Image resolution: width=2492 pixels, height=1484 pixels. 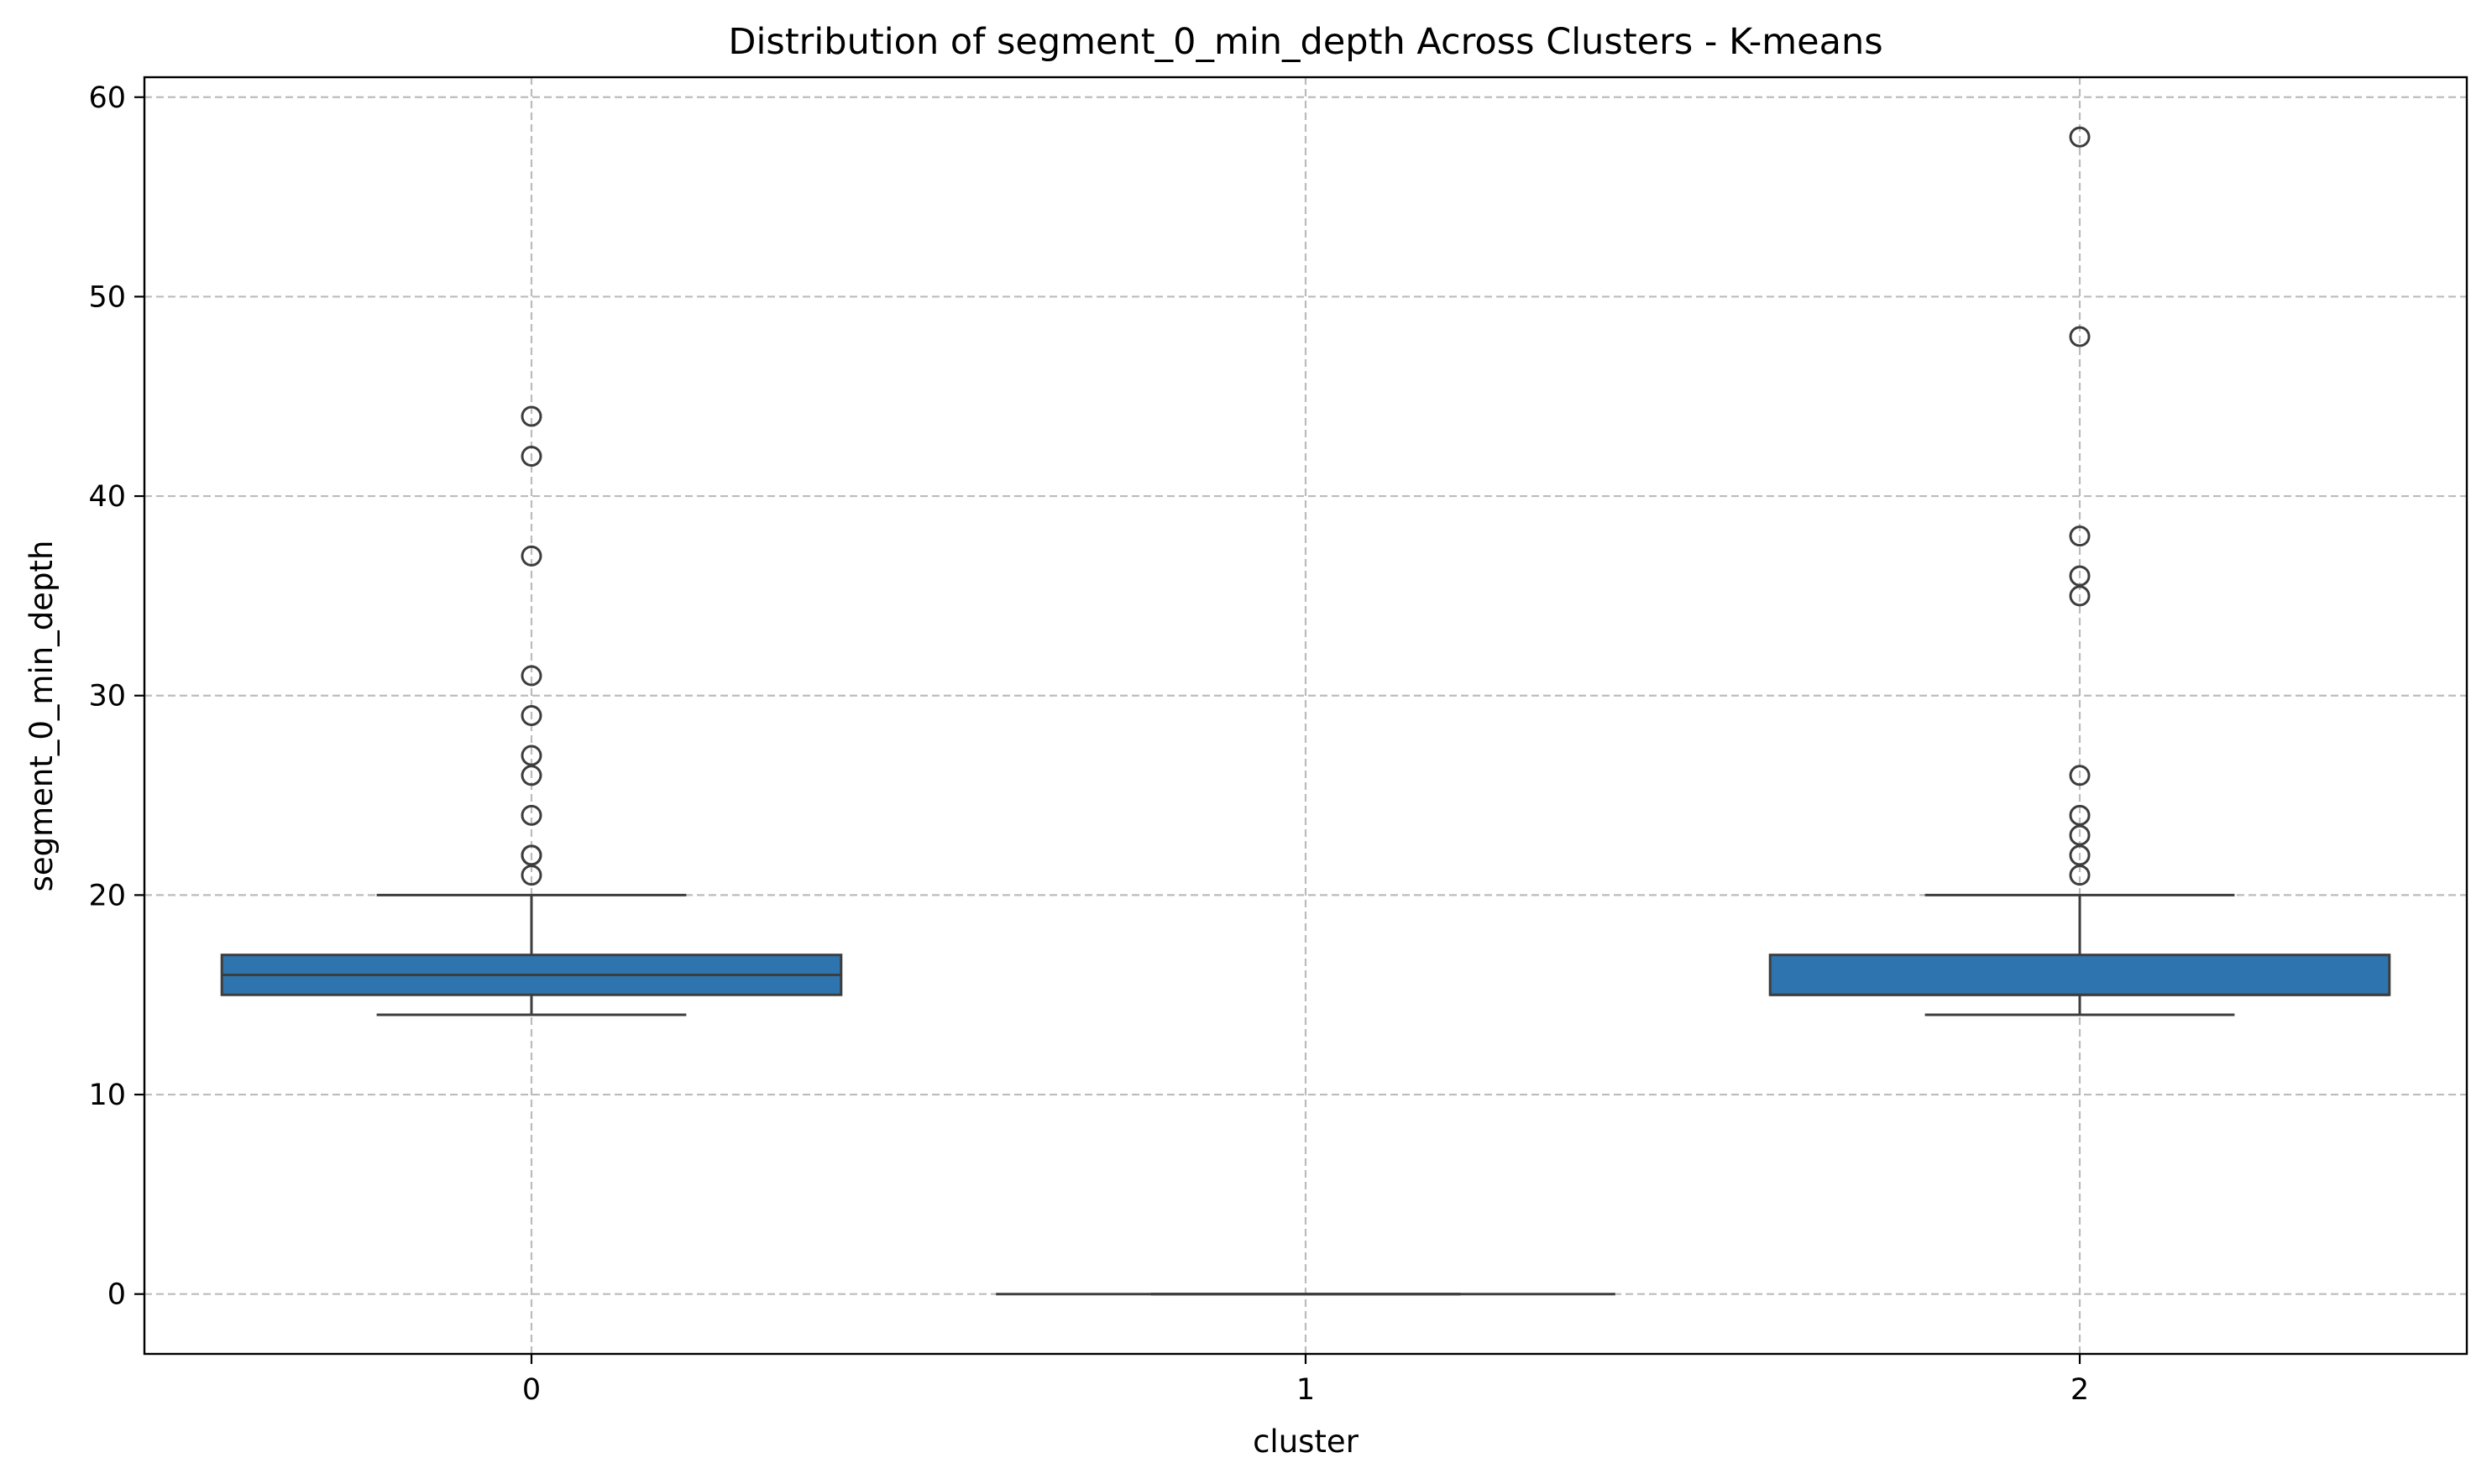 What do you see at coordinates (531, 1390) in the screenshot?
I see `x-tick-label: 0` at bounding box center [531, 1390].